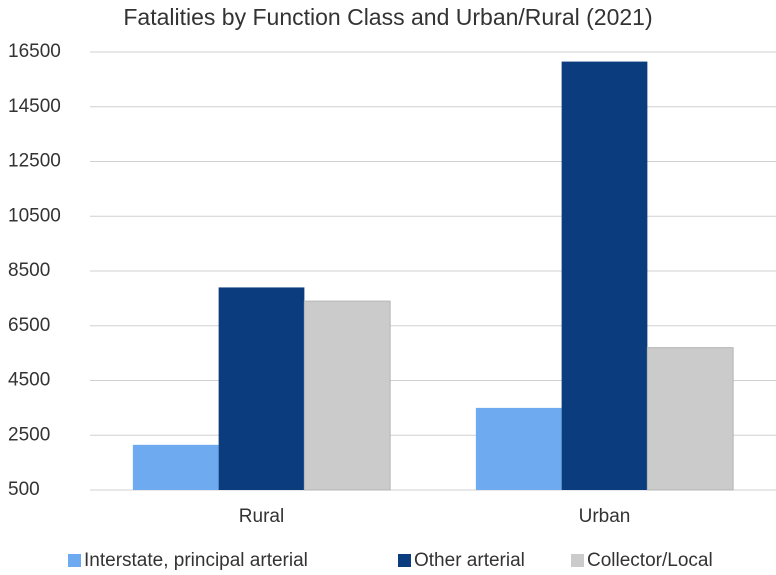  I want to click on y-tick-label: 10500, so click(34, 215).